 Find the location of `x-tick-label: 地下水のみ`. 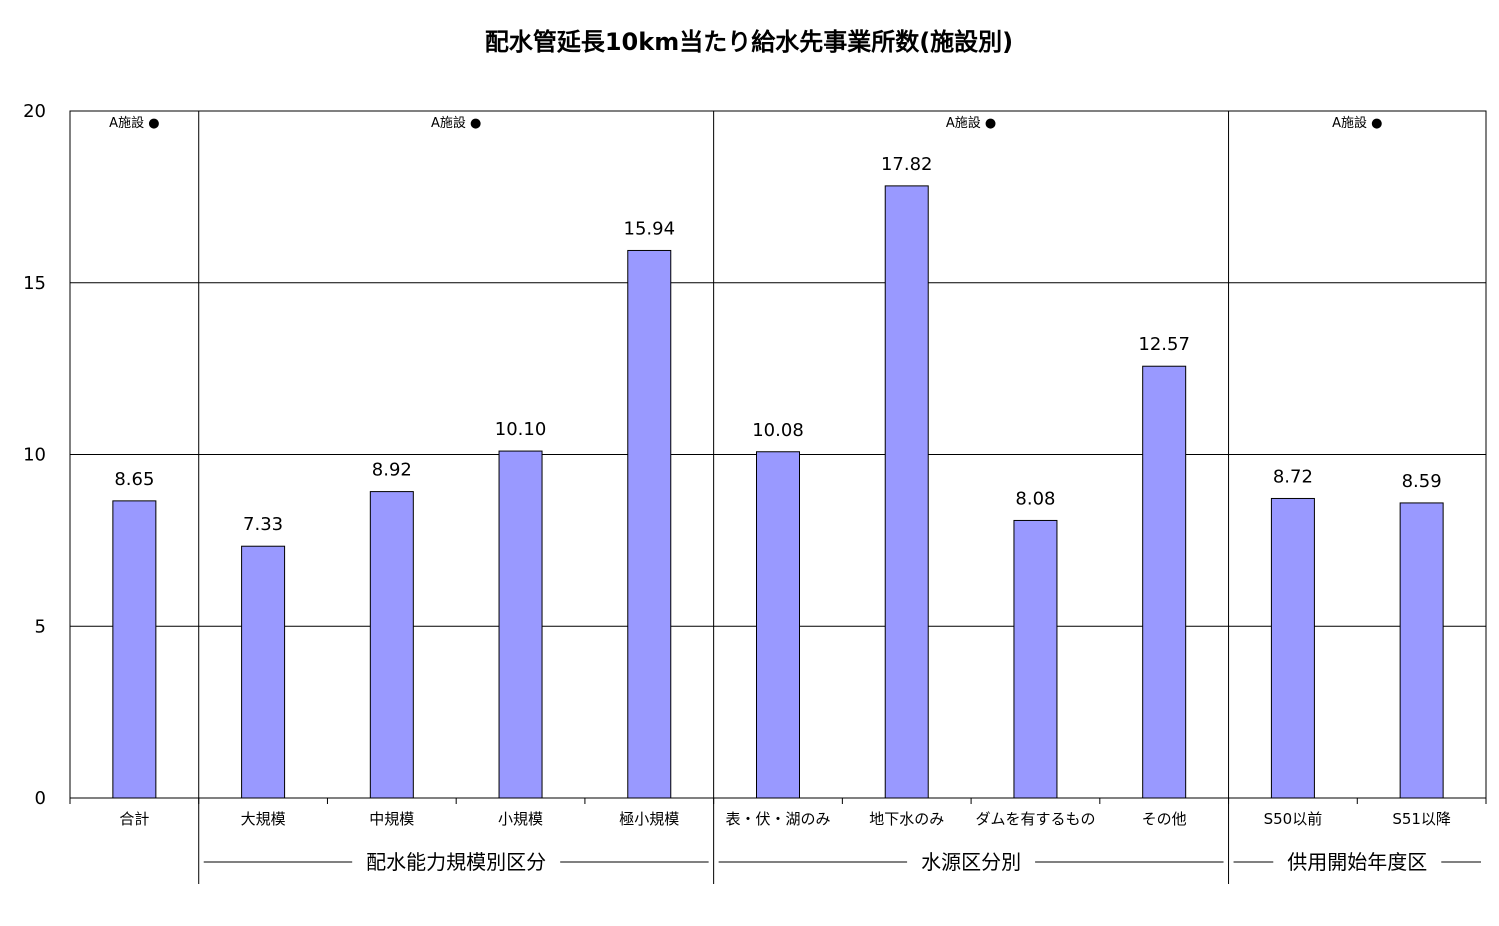

x-tick-label: 地下水のみ is located at coordinates (906, 819).